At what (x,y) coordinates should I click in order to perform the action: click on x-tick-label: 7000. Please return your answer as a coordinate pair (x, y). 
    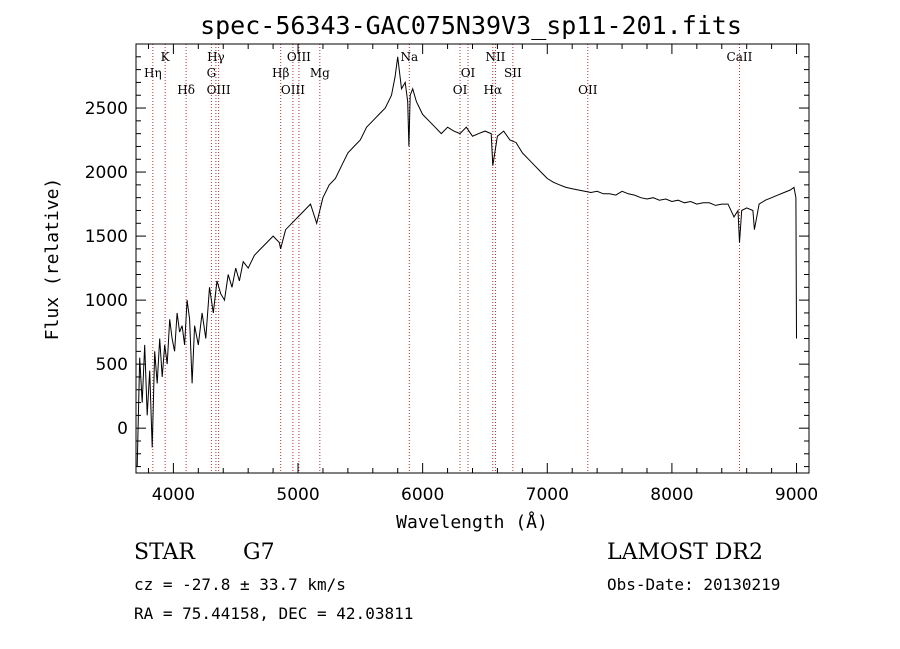
    Looking at the image, I should click on (547, 495).